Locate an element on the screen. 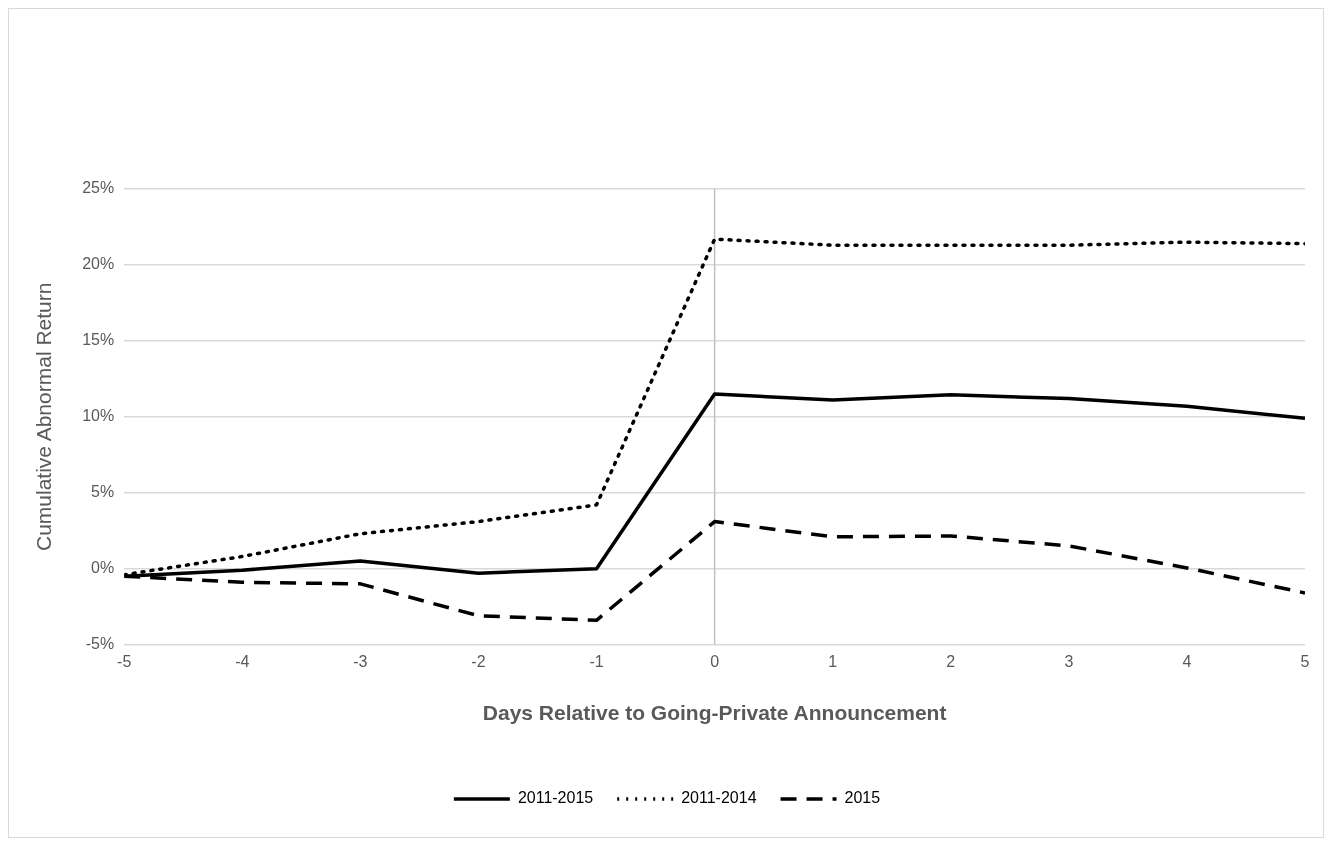 This screenshot has height=848, width=1334. y-tick-label: 0% is located at coordinates (103, 568).